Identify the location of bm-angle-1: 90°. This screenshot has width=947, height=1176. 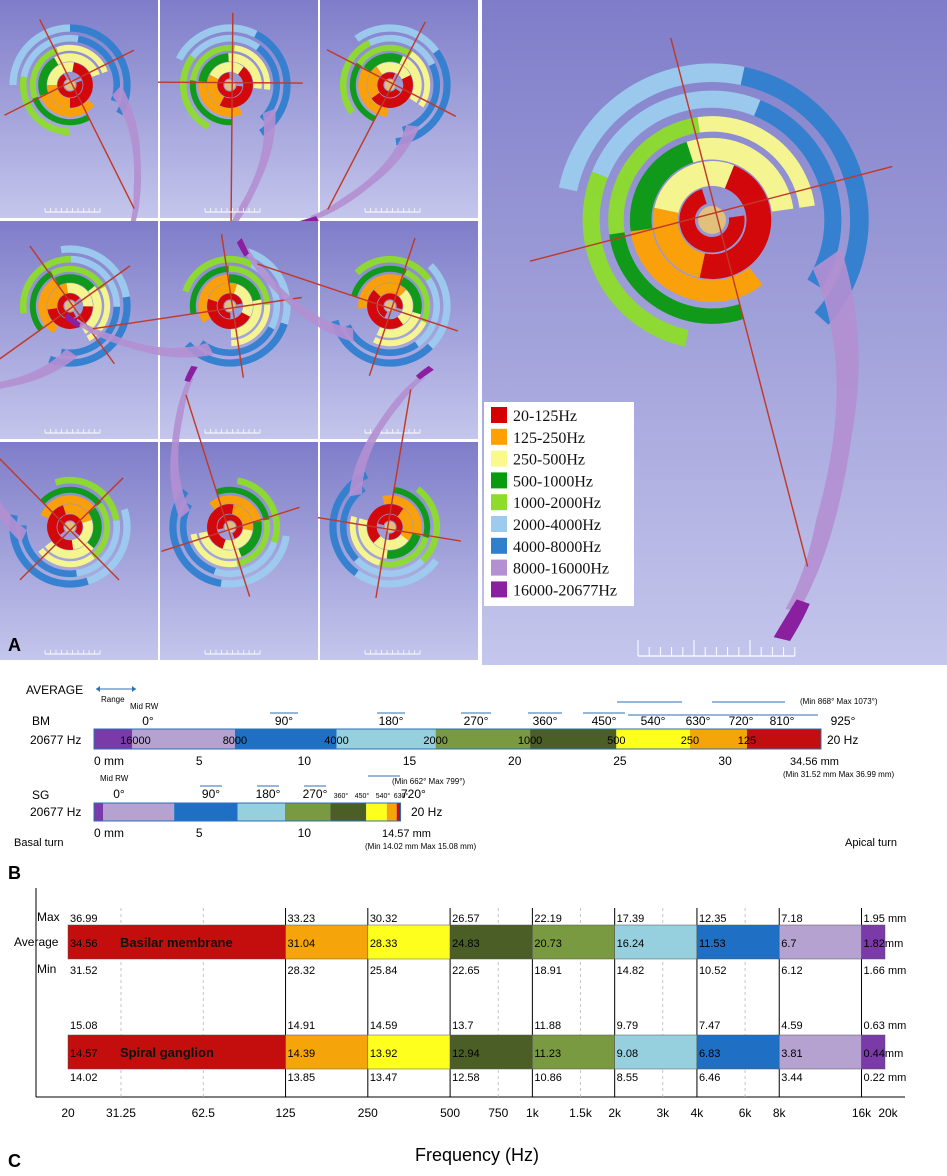
(284, 721).